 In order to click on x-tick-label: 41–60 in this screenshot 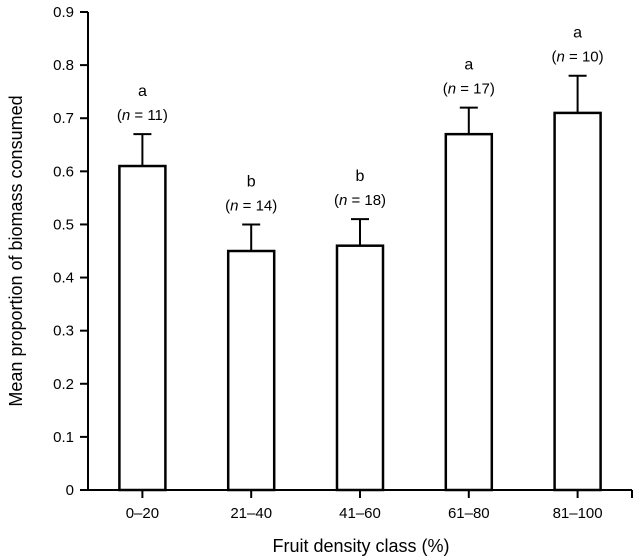, I will do `click(360, 513)`.